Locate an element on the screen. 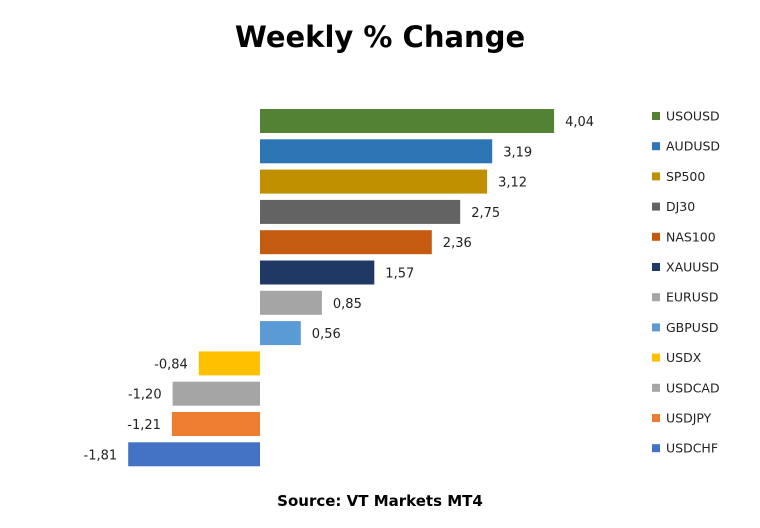 This screenshot has height=528, width=760. legend-swatch-usousd is located at coordinates (656, 116).